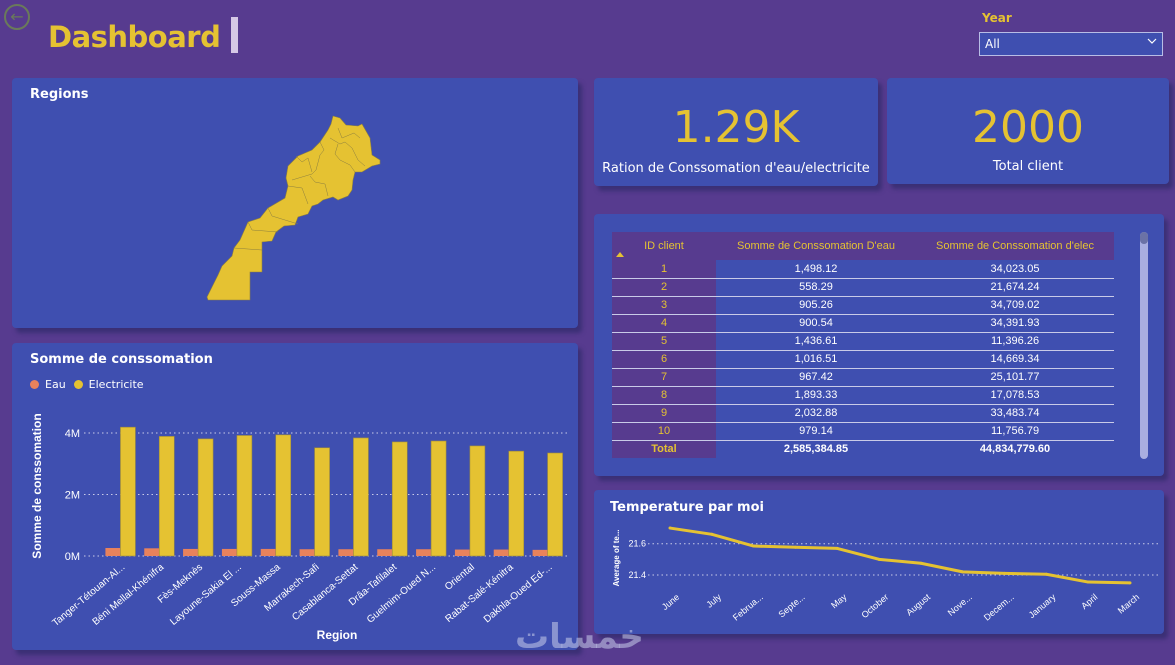 Image resolution: width=1175 pixels, height=665 pixels. I want to click on cell-elec: 11,396.26, so click(1015, 341).